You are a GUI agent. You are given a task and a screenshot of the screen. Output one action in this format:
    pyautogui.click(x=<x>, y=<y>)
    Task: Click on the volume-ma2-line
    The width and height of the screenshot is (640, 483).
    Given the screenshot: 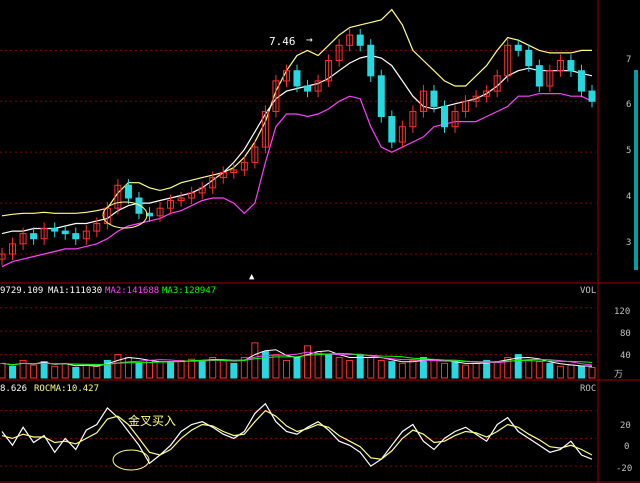 What is the action you would take?
    pyautogui.click(x=297, y=358)
    